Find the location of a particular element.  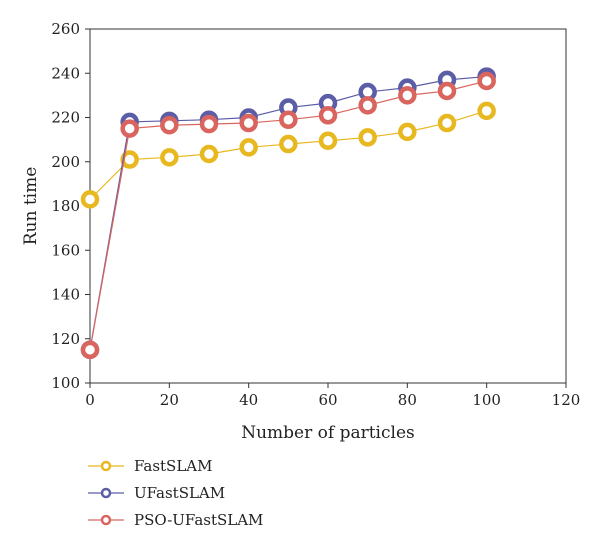

y-axis: 100 120 140 160 180 200 220 240 260 is located at coordinates (70, 206).